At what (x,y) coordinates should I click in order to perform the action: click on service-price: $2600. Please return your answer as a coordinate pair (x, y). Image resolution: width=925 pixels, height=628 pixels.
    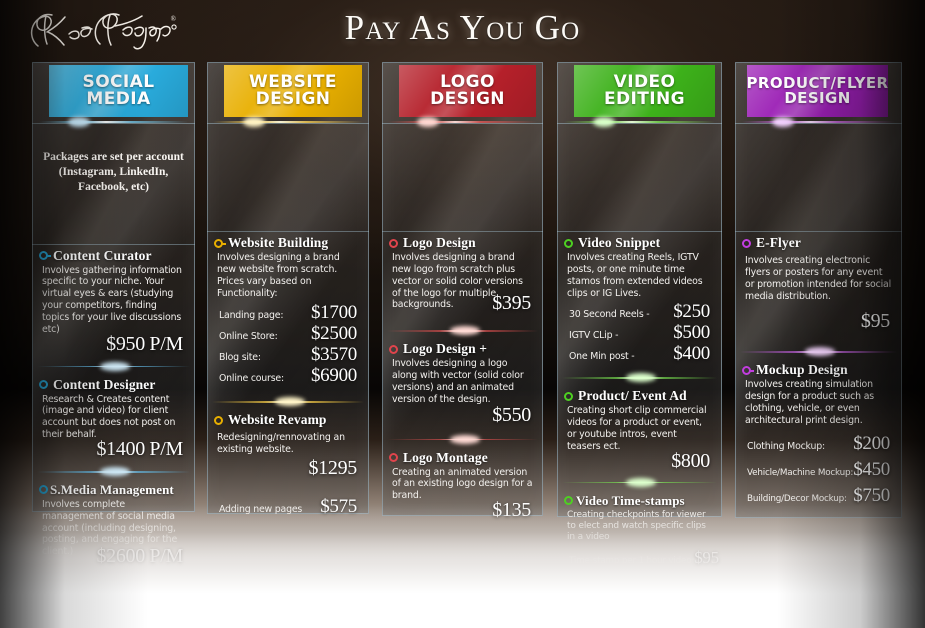
    Looking at the image, I should click on (120, 556).